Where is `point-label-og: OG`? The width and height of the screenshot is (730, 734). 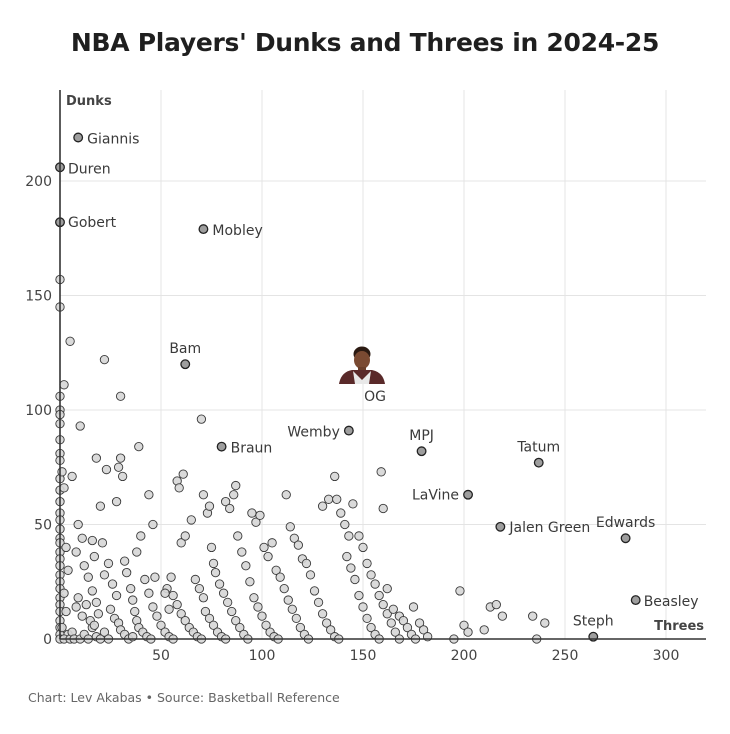
point-label-og: OG is located at coordinates (375, 397).